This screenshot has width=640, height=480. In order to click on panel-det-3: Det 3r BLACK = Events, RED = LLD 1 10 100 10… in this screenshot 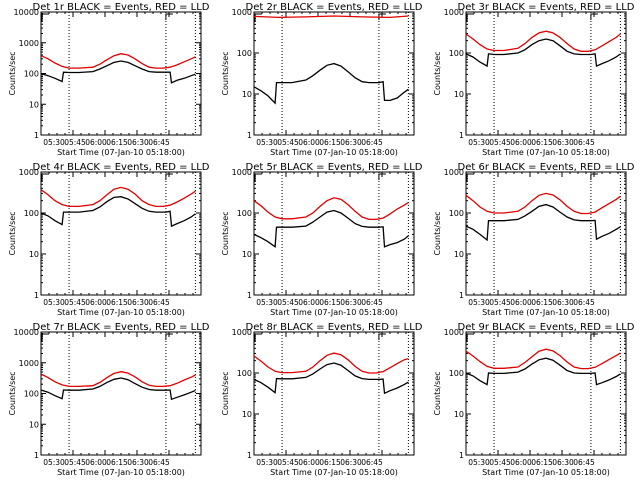, I will do `click(534, 79)`.